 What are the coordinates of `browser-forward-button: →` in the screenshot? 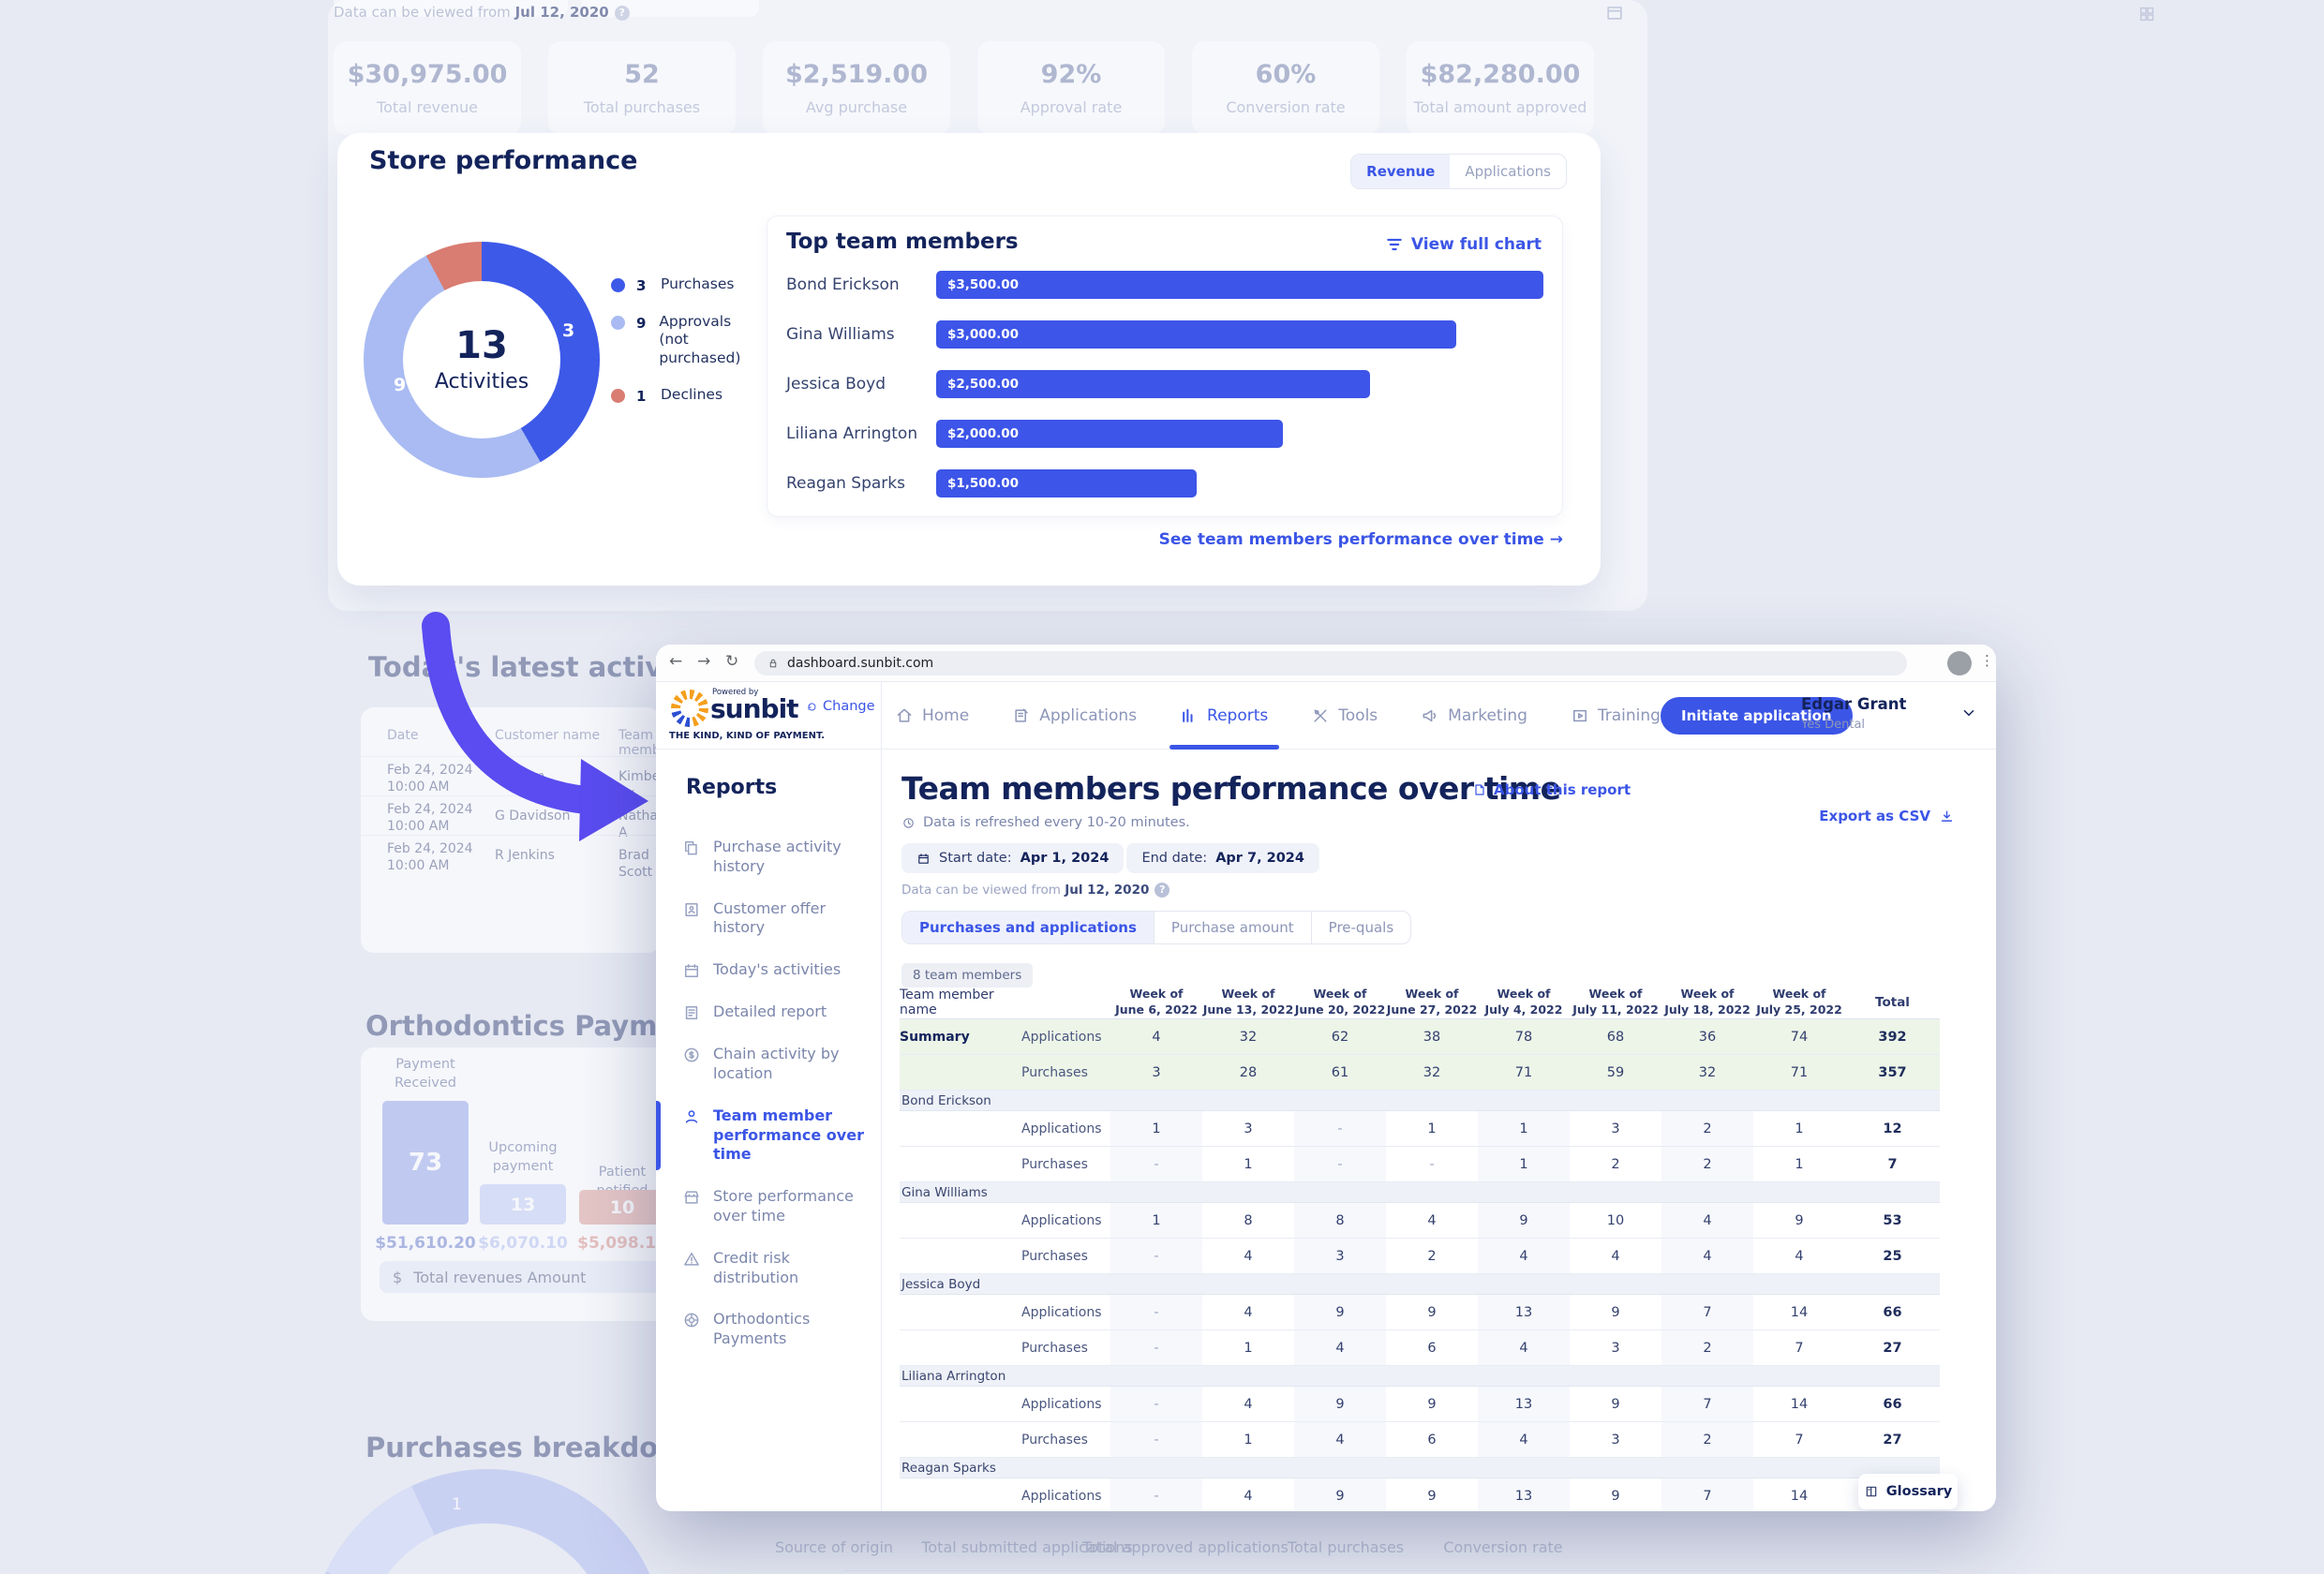 It's located at (704, 661).